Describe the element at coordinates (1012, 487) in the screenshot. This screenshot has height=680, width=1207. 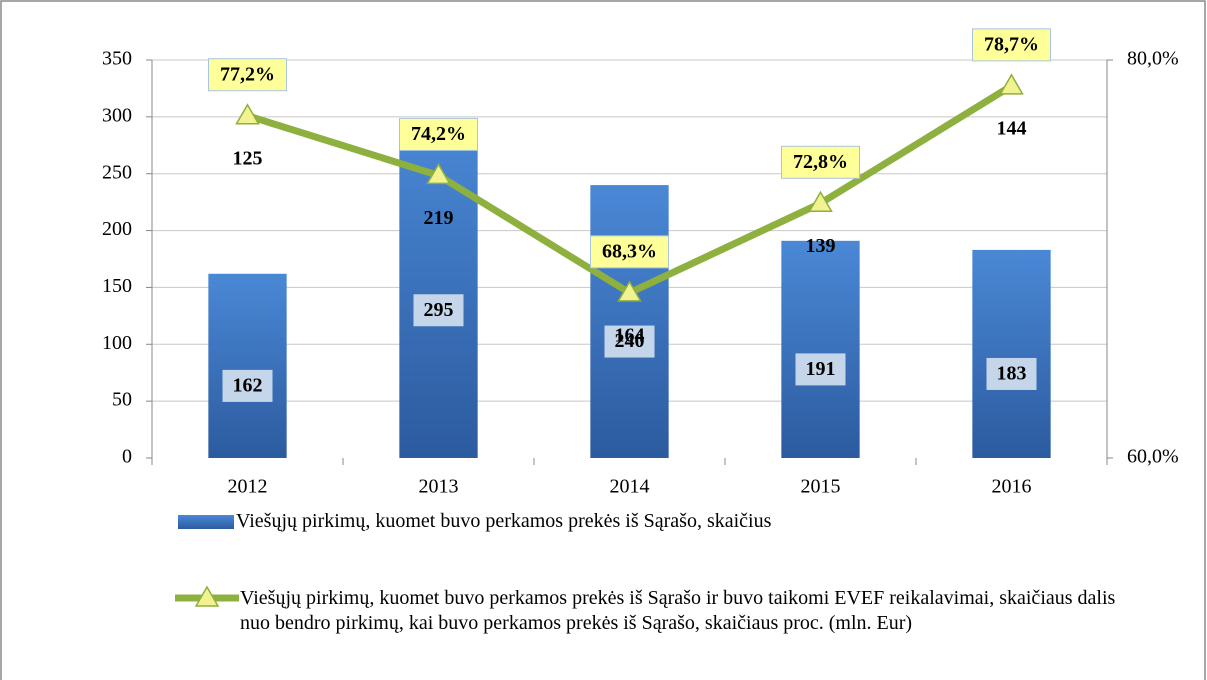
I see `x-tick-label: 2016` at that location.